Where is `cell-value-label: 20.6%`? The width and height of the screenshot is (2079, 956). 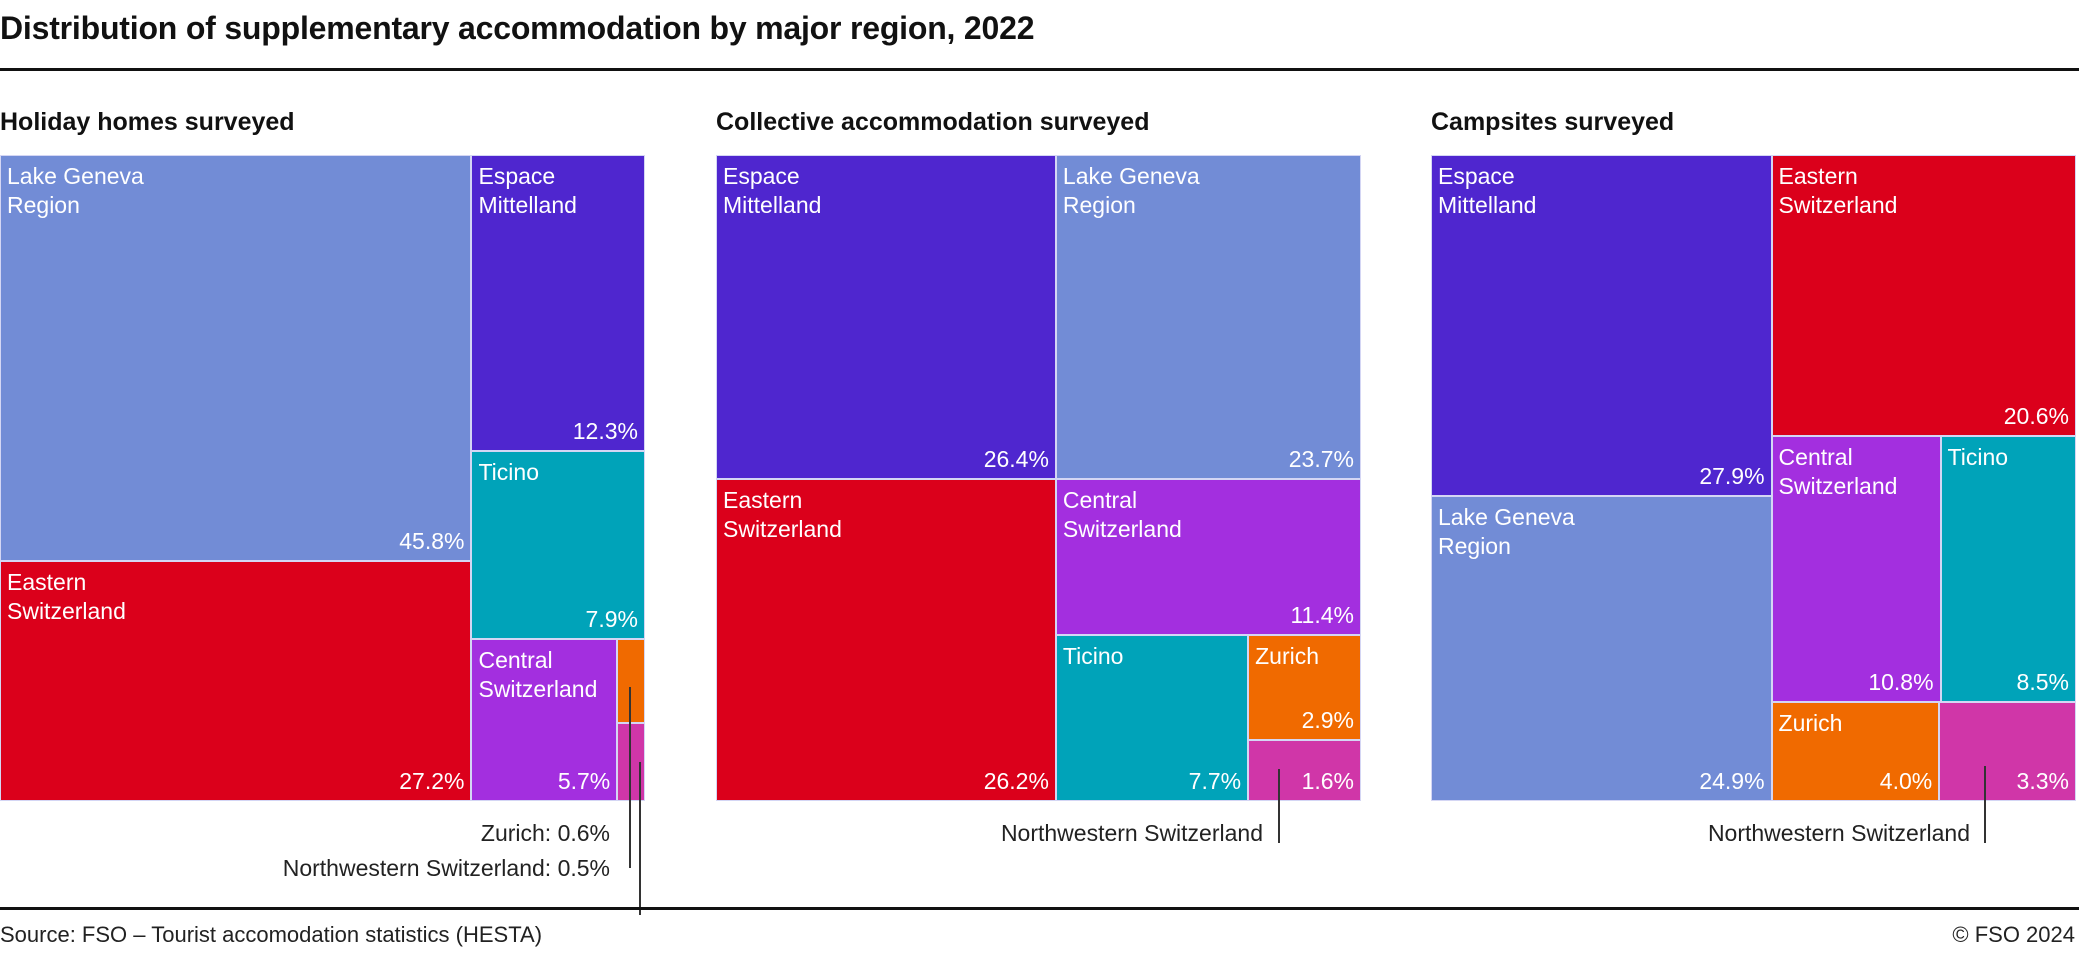
cell-value-label: 20.6% is located at coordinates (2036, 416).